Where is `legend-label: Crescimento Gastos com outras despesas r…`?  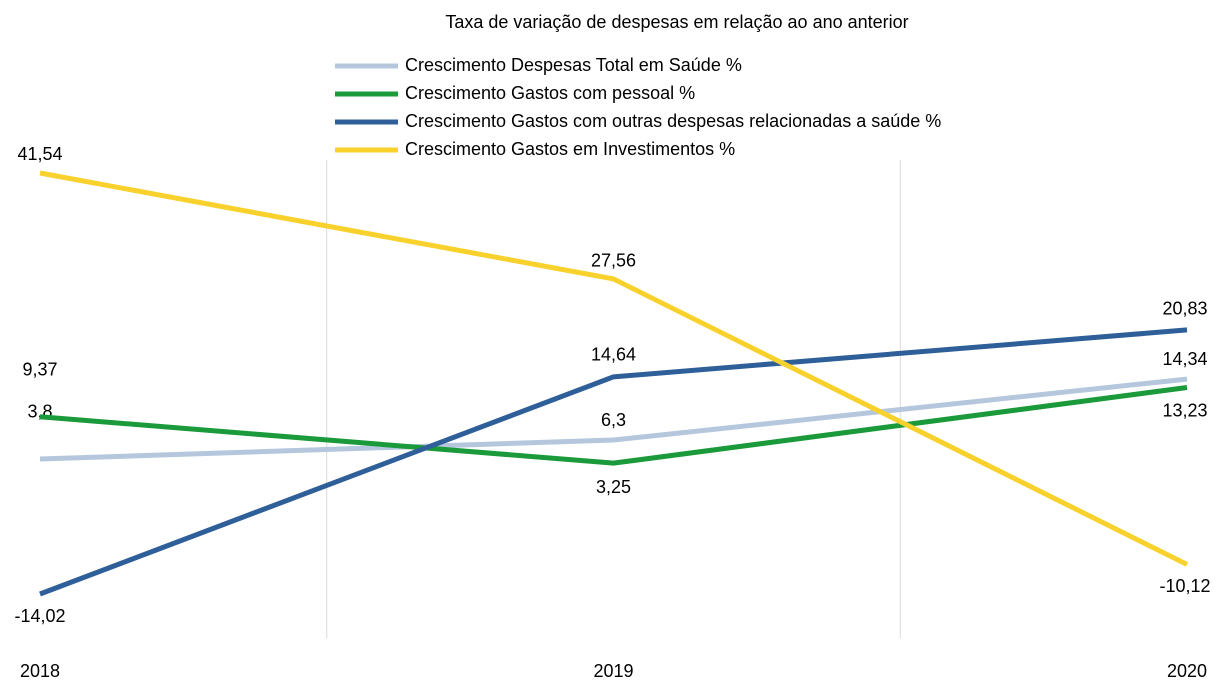 legend-label: Crescimento Gastos com outras despesas r… is located at coordinates (673, 121).